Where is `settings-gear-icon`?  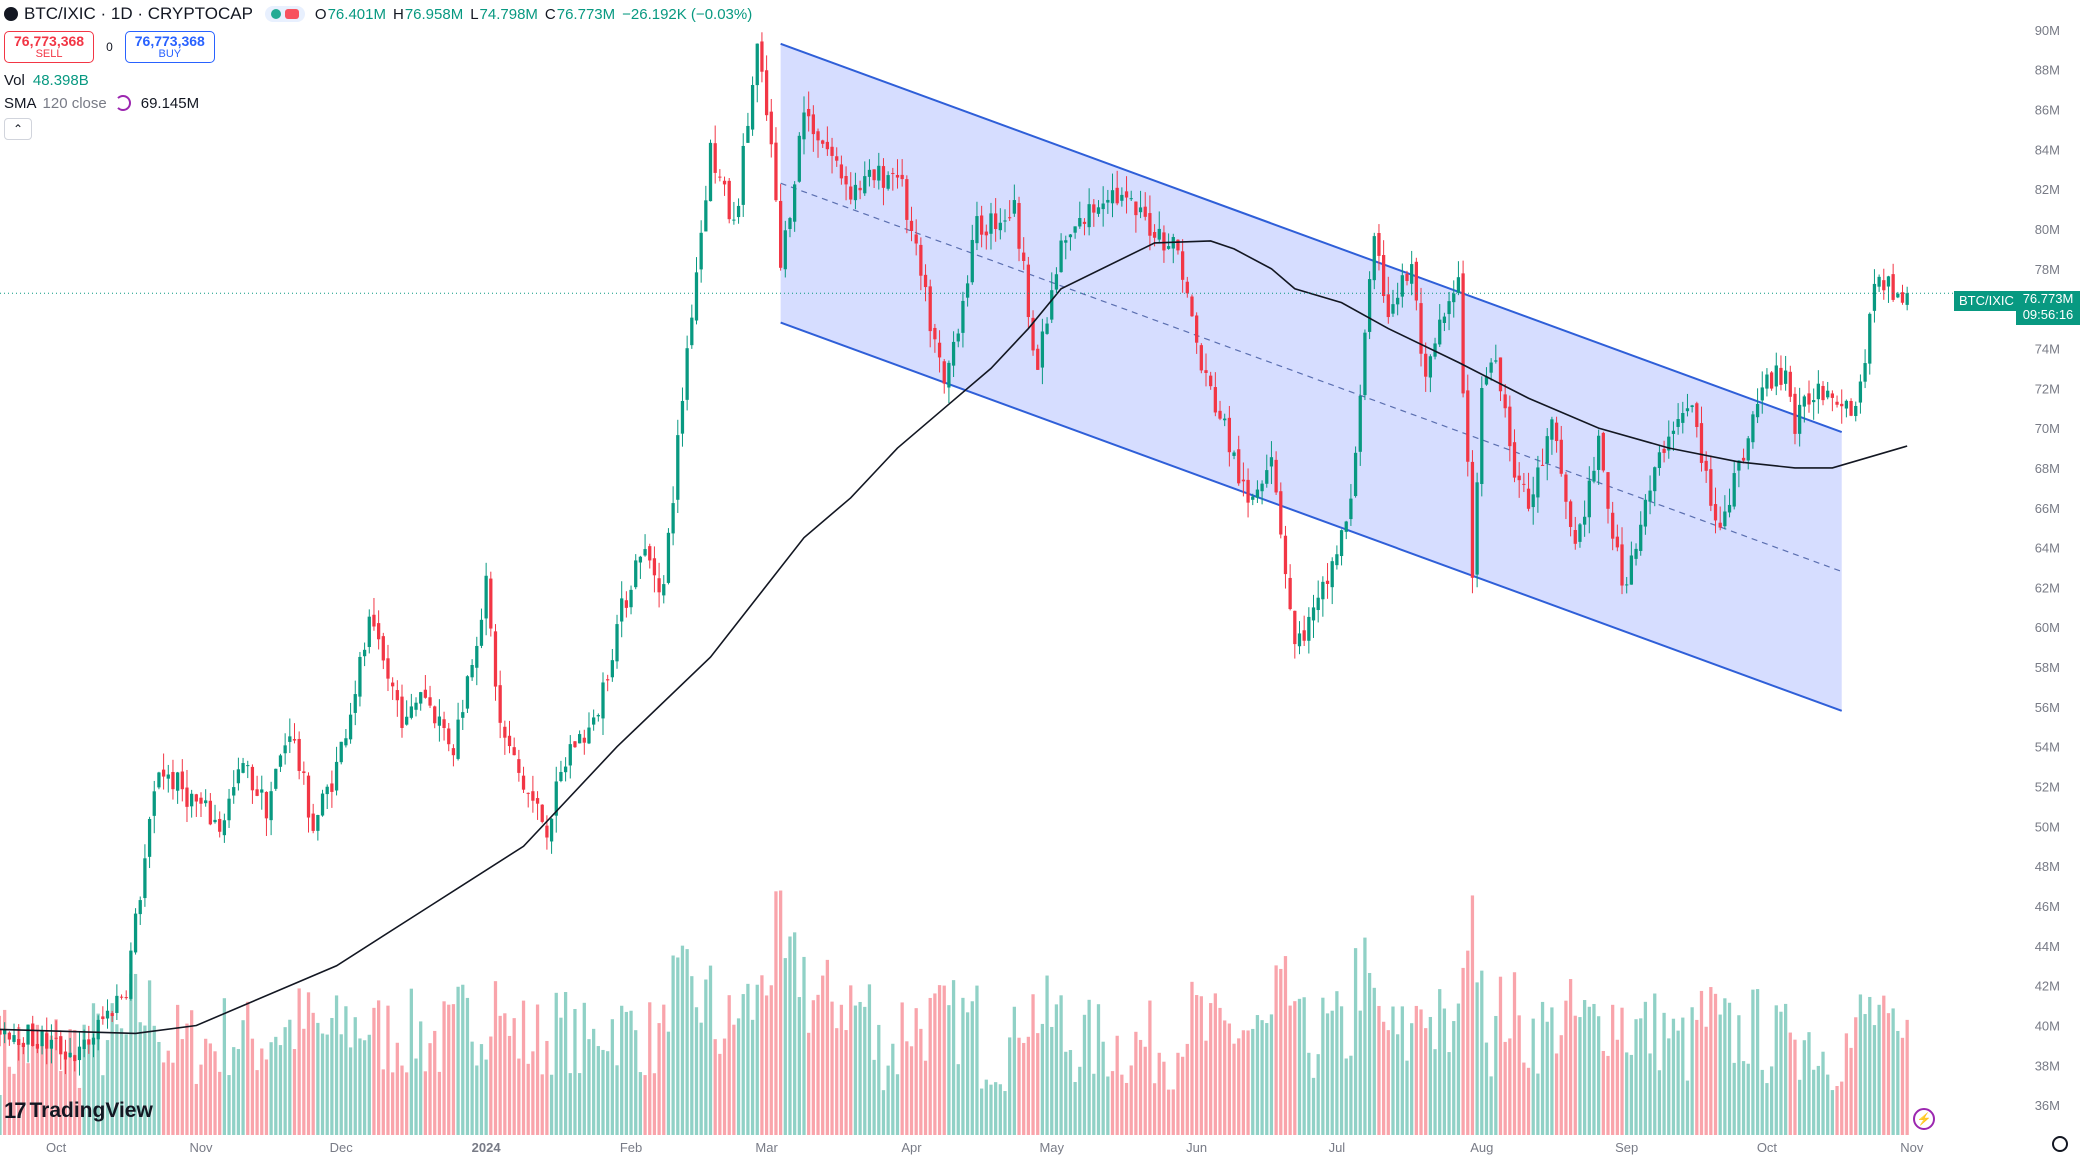
settings-gear-icon is located at coordinates (2060, 1144).